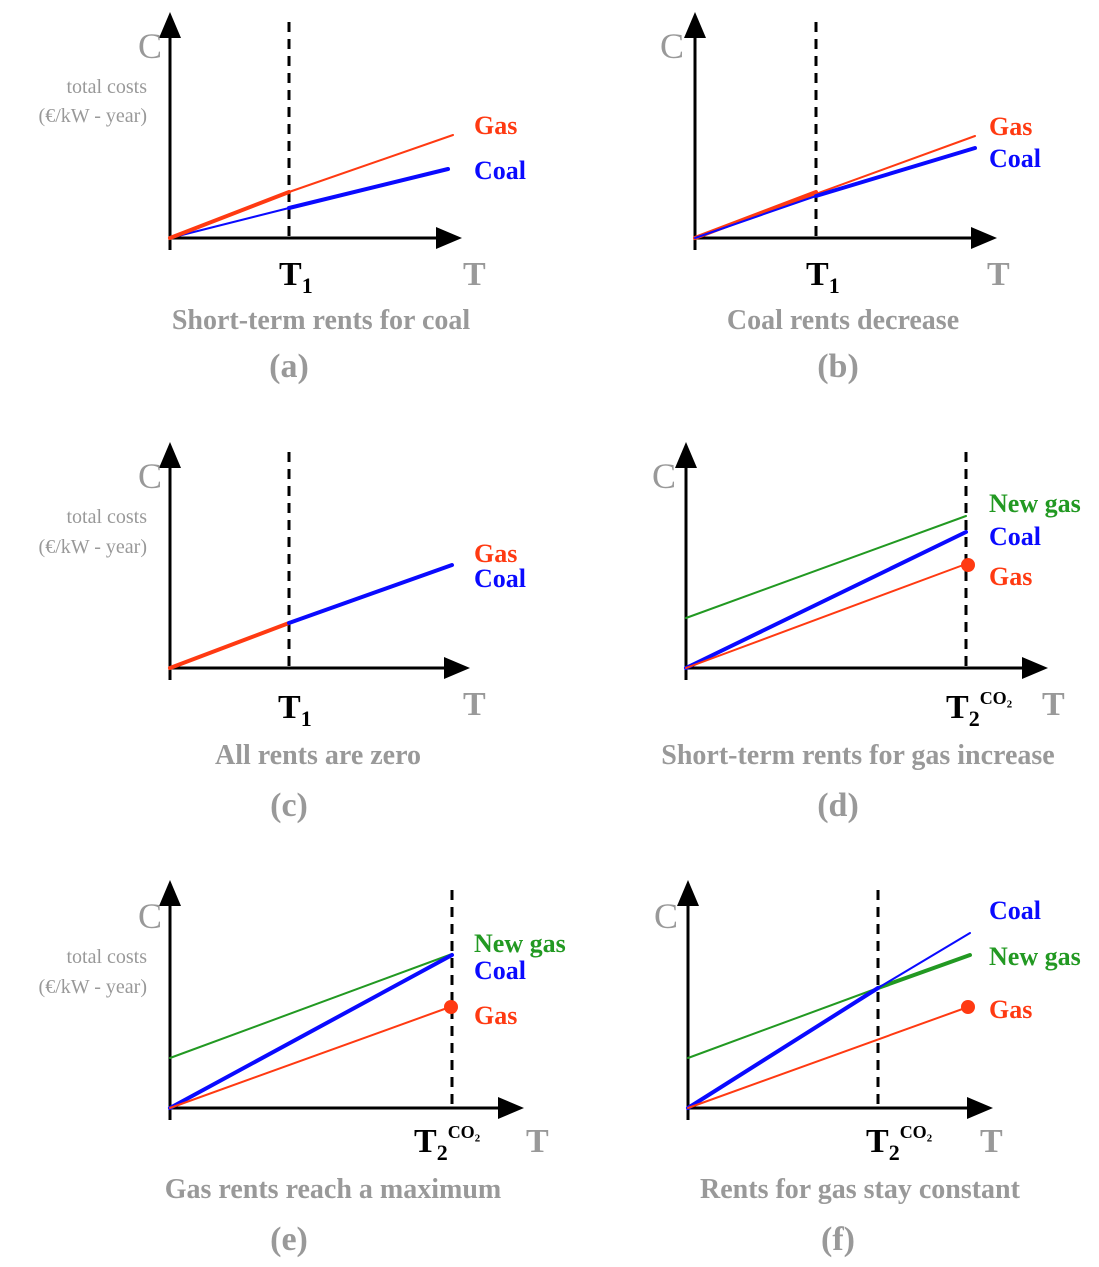  What do you see at coordinates (838, 1239) in the screenshot?
I see `panel-letter: (f)` at bounding box center [838, 1239].